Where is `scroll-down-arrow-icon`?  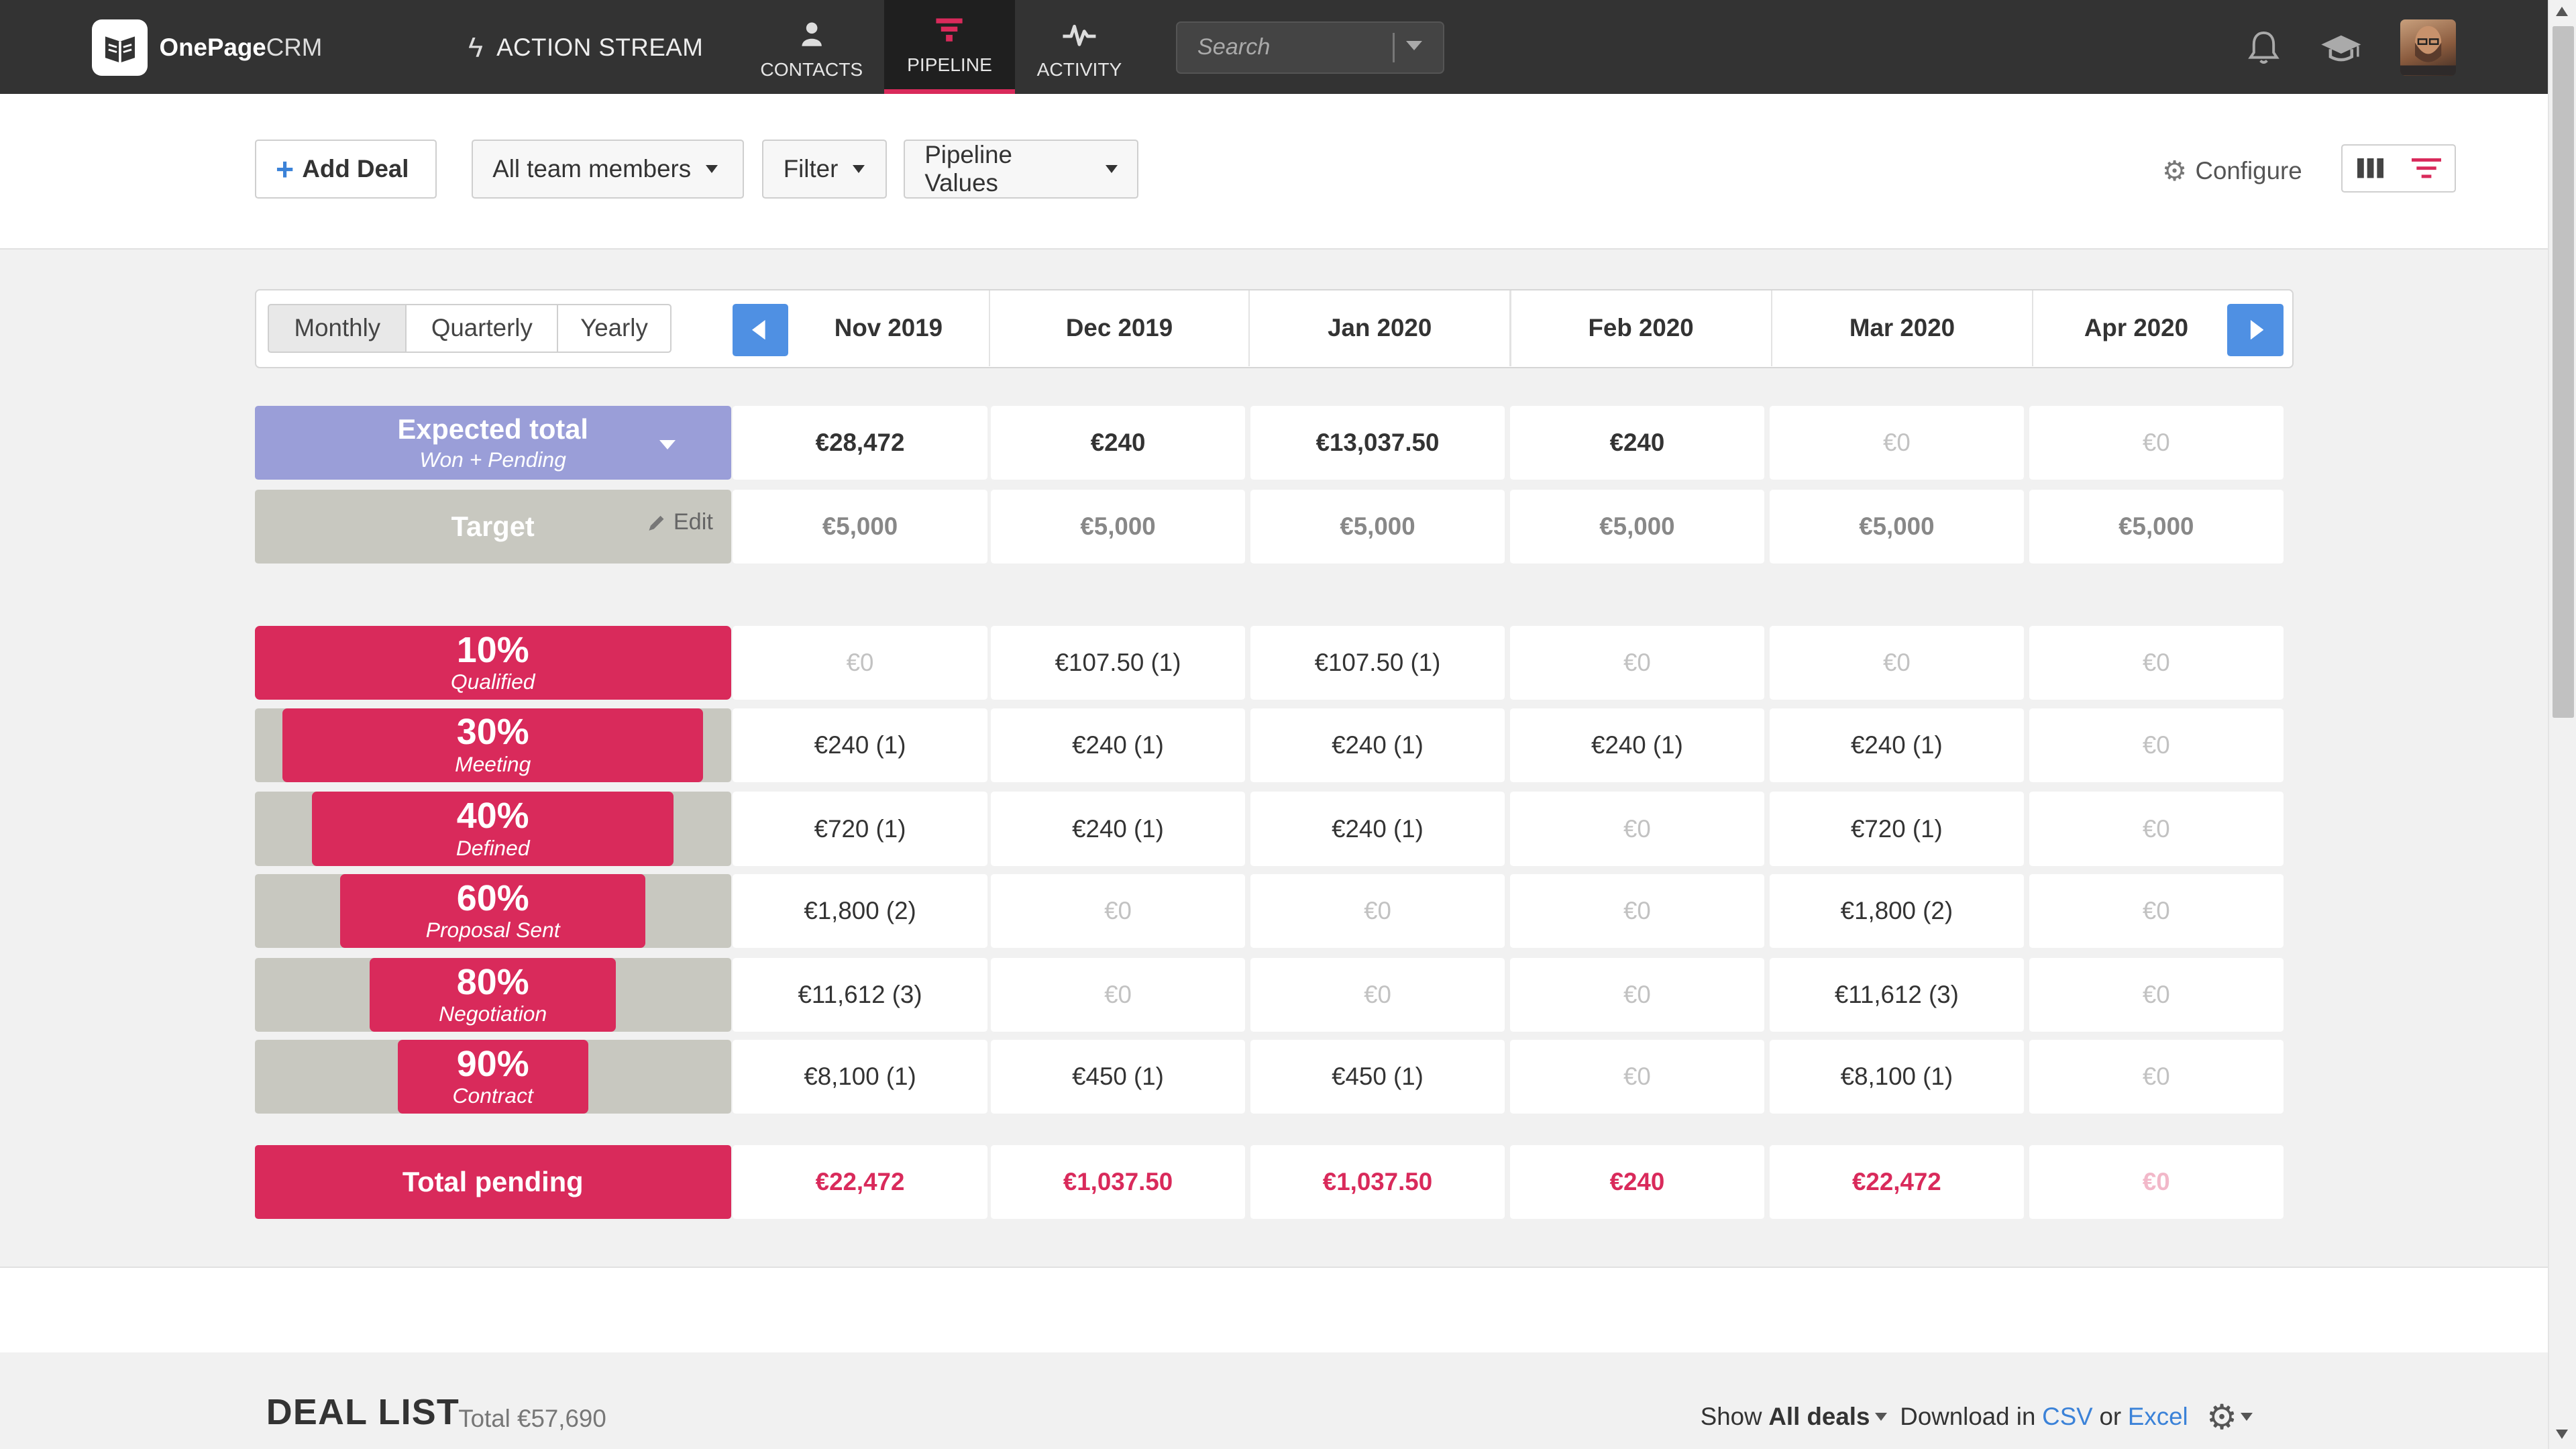 scroll-down-arrow-icon is located at coordinates (2562, 1434).